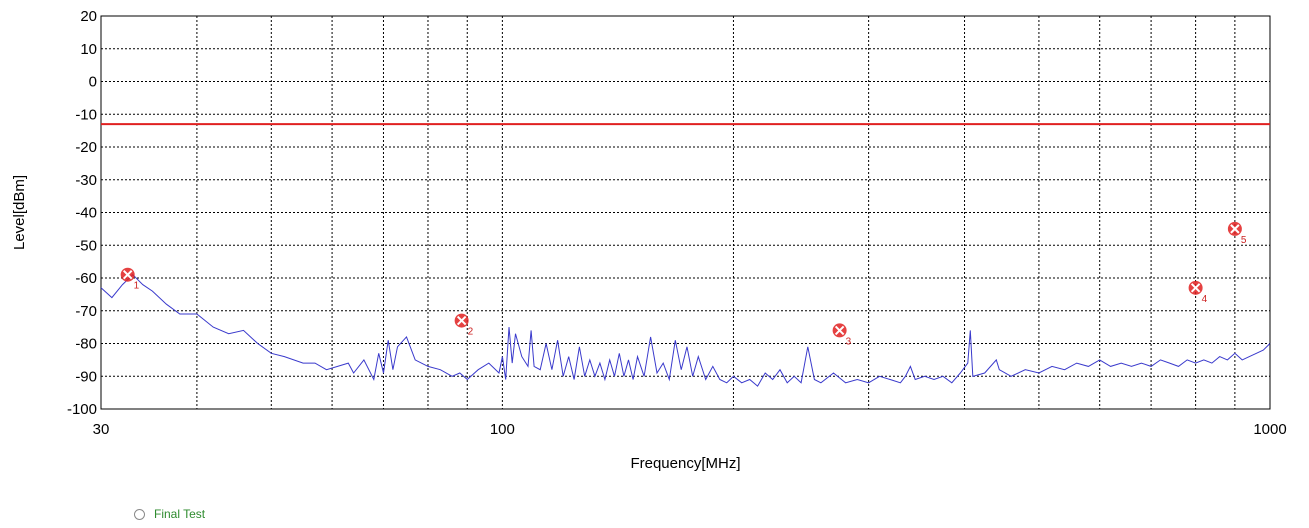 Image resolution: width=1309 pixels, height=528 pixels. What do you see at coordinates (86, 147) in the screenshot?
I see `y-tick-label: -20` at bounding box center [86, 147].